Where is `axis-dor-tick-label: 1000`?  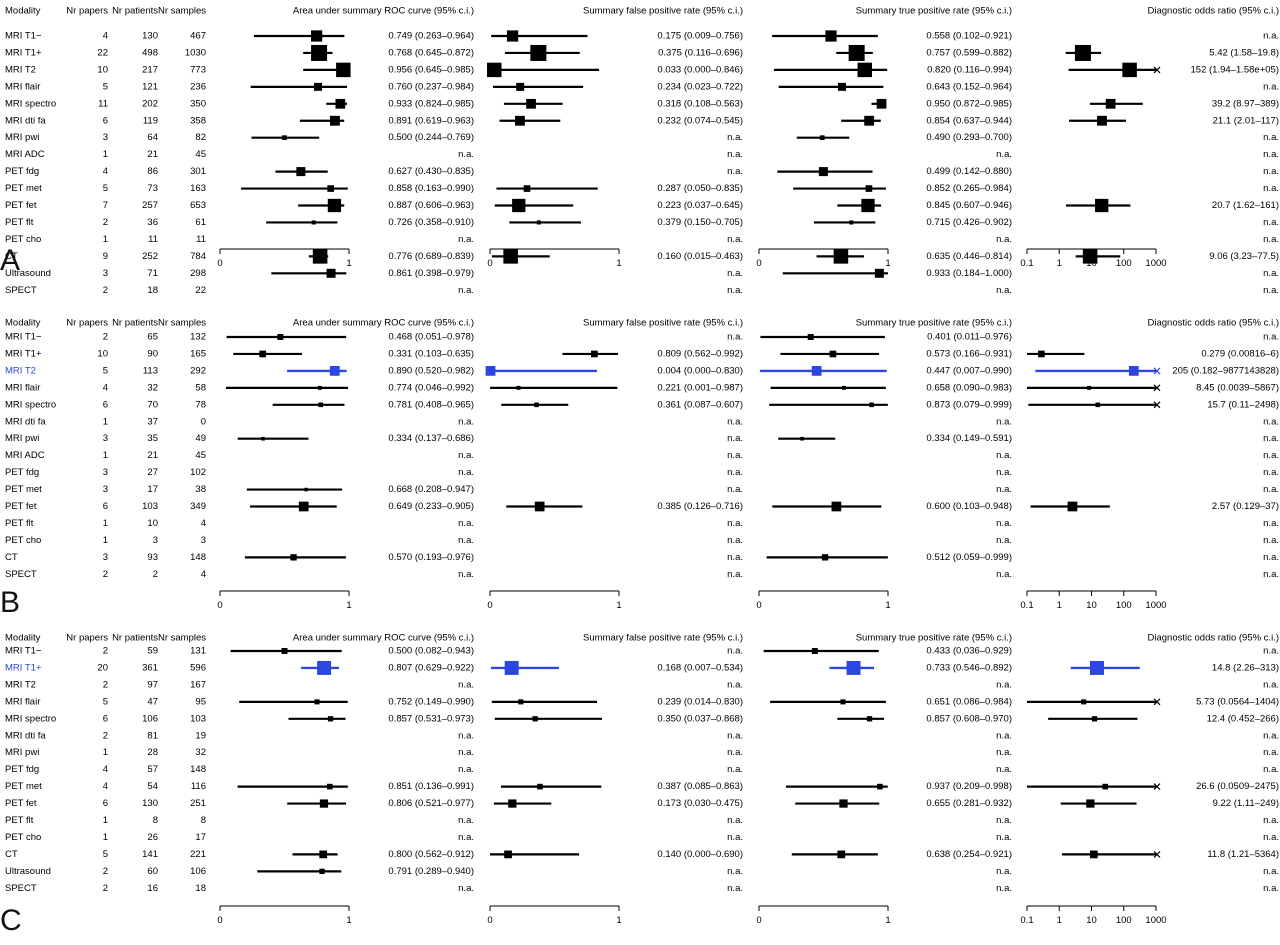 axis-dor-tick-label: 1000 is located at coordinates (1155, 920).